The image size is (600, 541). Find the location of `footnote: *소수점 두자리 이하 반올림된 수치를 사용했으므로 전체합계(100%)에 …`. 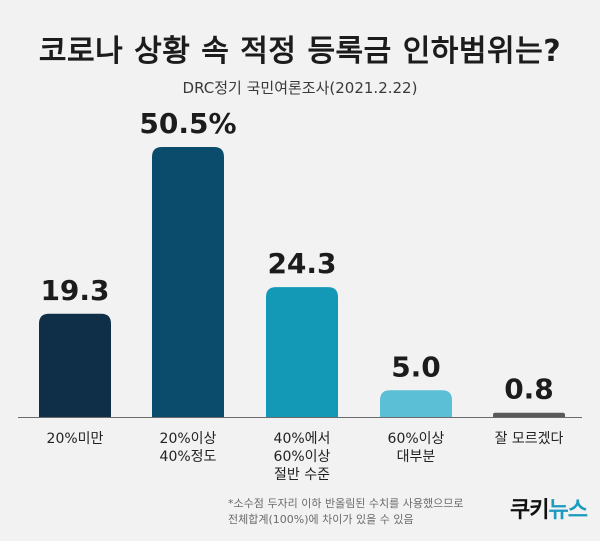

footnote: *소수점 두자리 이하 반올림된 수치를 사용했으므로 전체합계(100%)에 … is located at coordinates (373, 512).